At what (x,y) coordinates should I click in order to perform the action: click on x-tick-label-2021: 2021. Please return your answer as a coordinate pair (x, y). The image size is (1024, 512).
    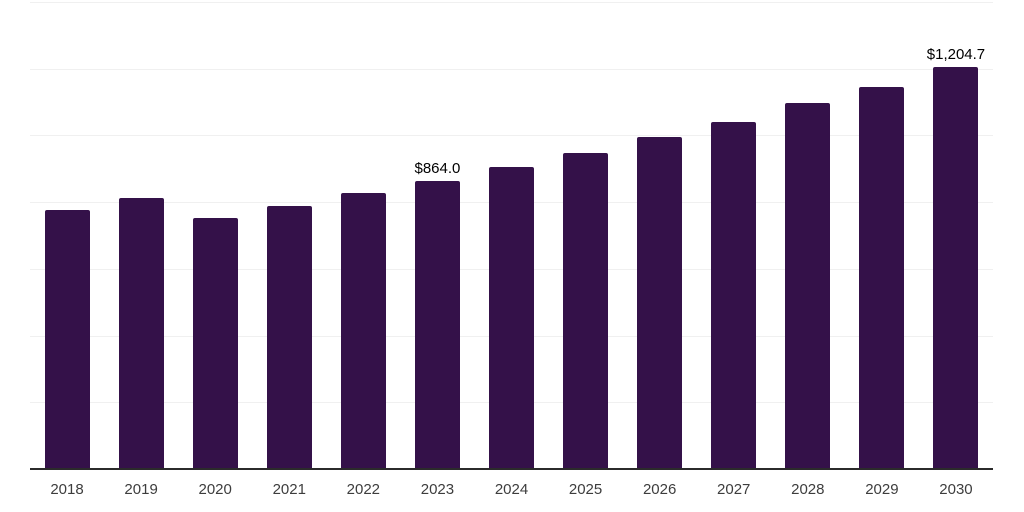
    Looking at the image, I should click on (289, 489).